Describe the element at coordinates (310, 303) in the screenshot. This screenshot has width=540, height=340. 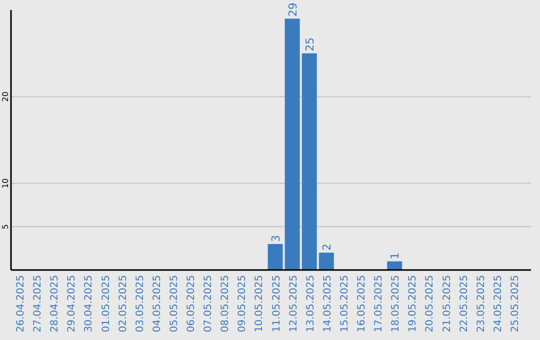
I see `x-tick-label: 13.05.2025` at that location.